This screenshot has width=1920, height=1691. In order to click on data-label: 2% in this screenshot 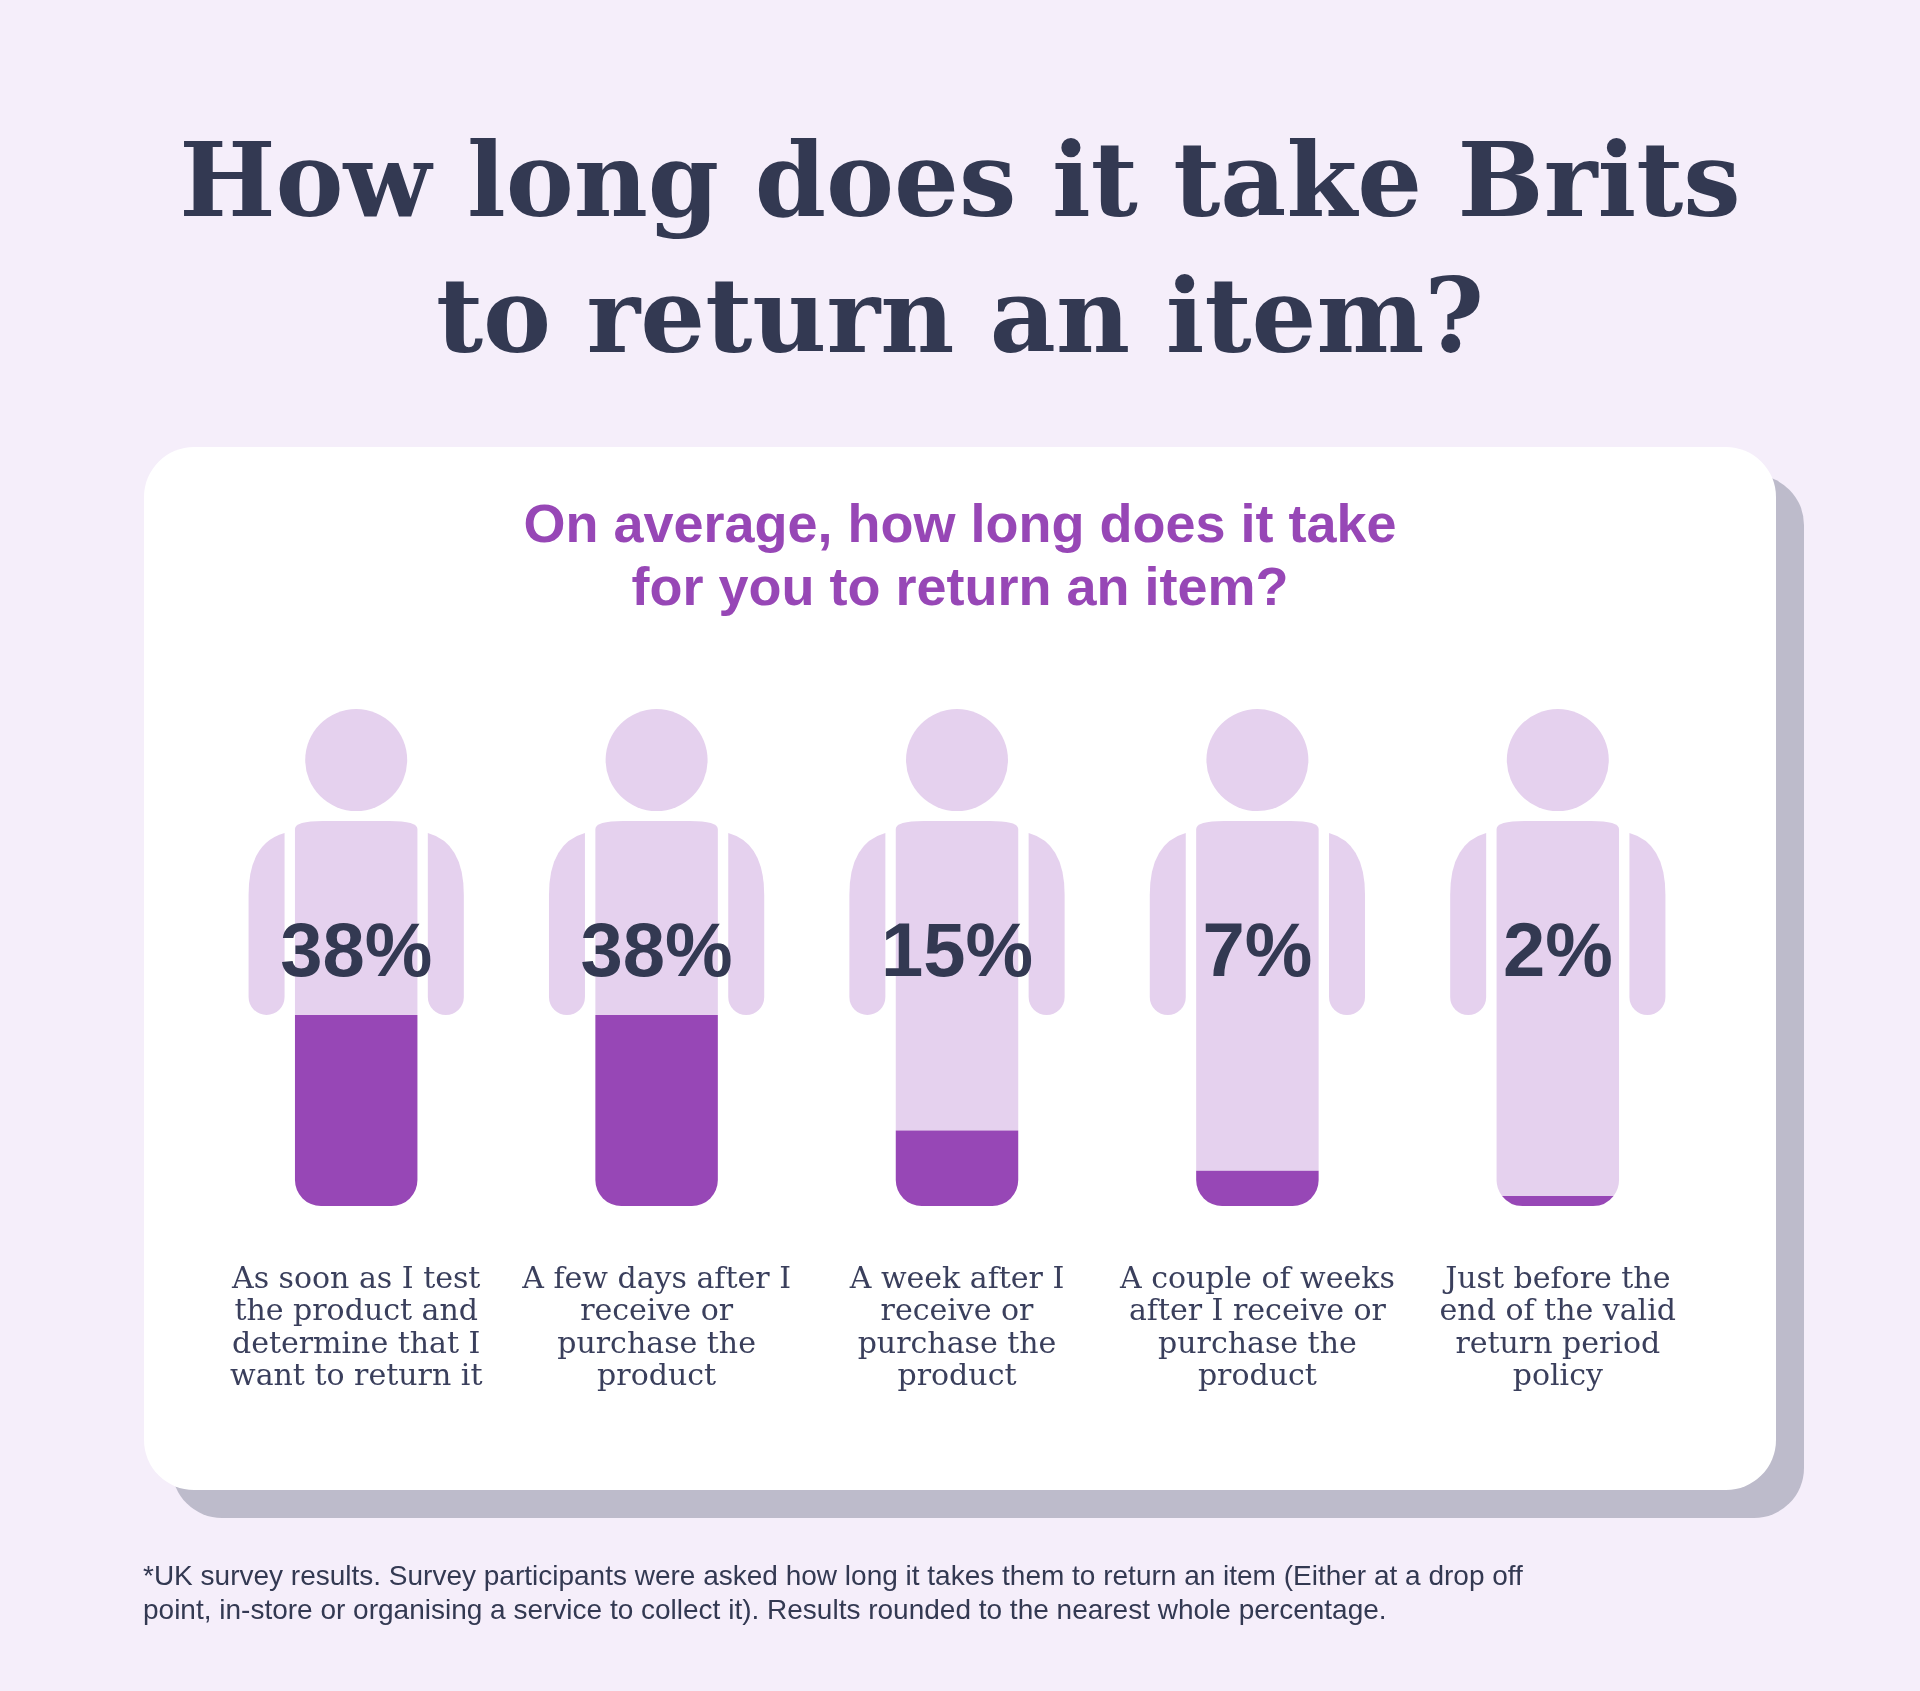, I will do `click(1557, 949)`.